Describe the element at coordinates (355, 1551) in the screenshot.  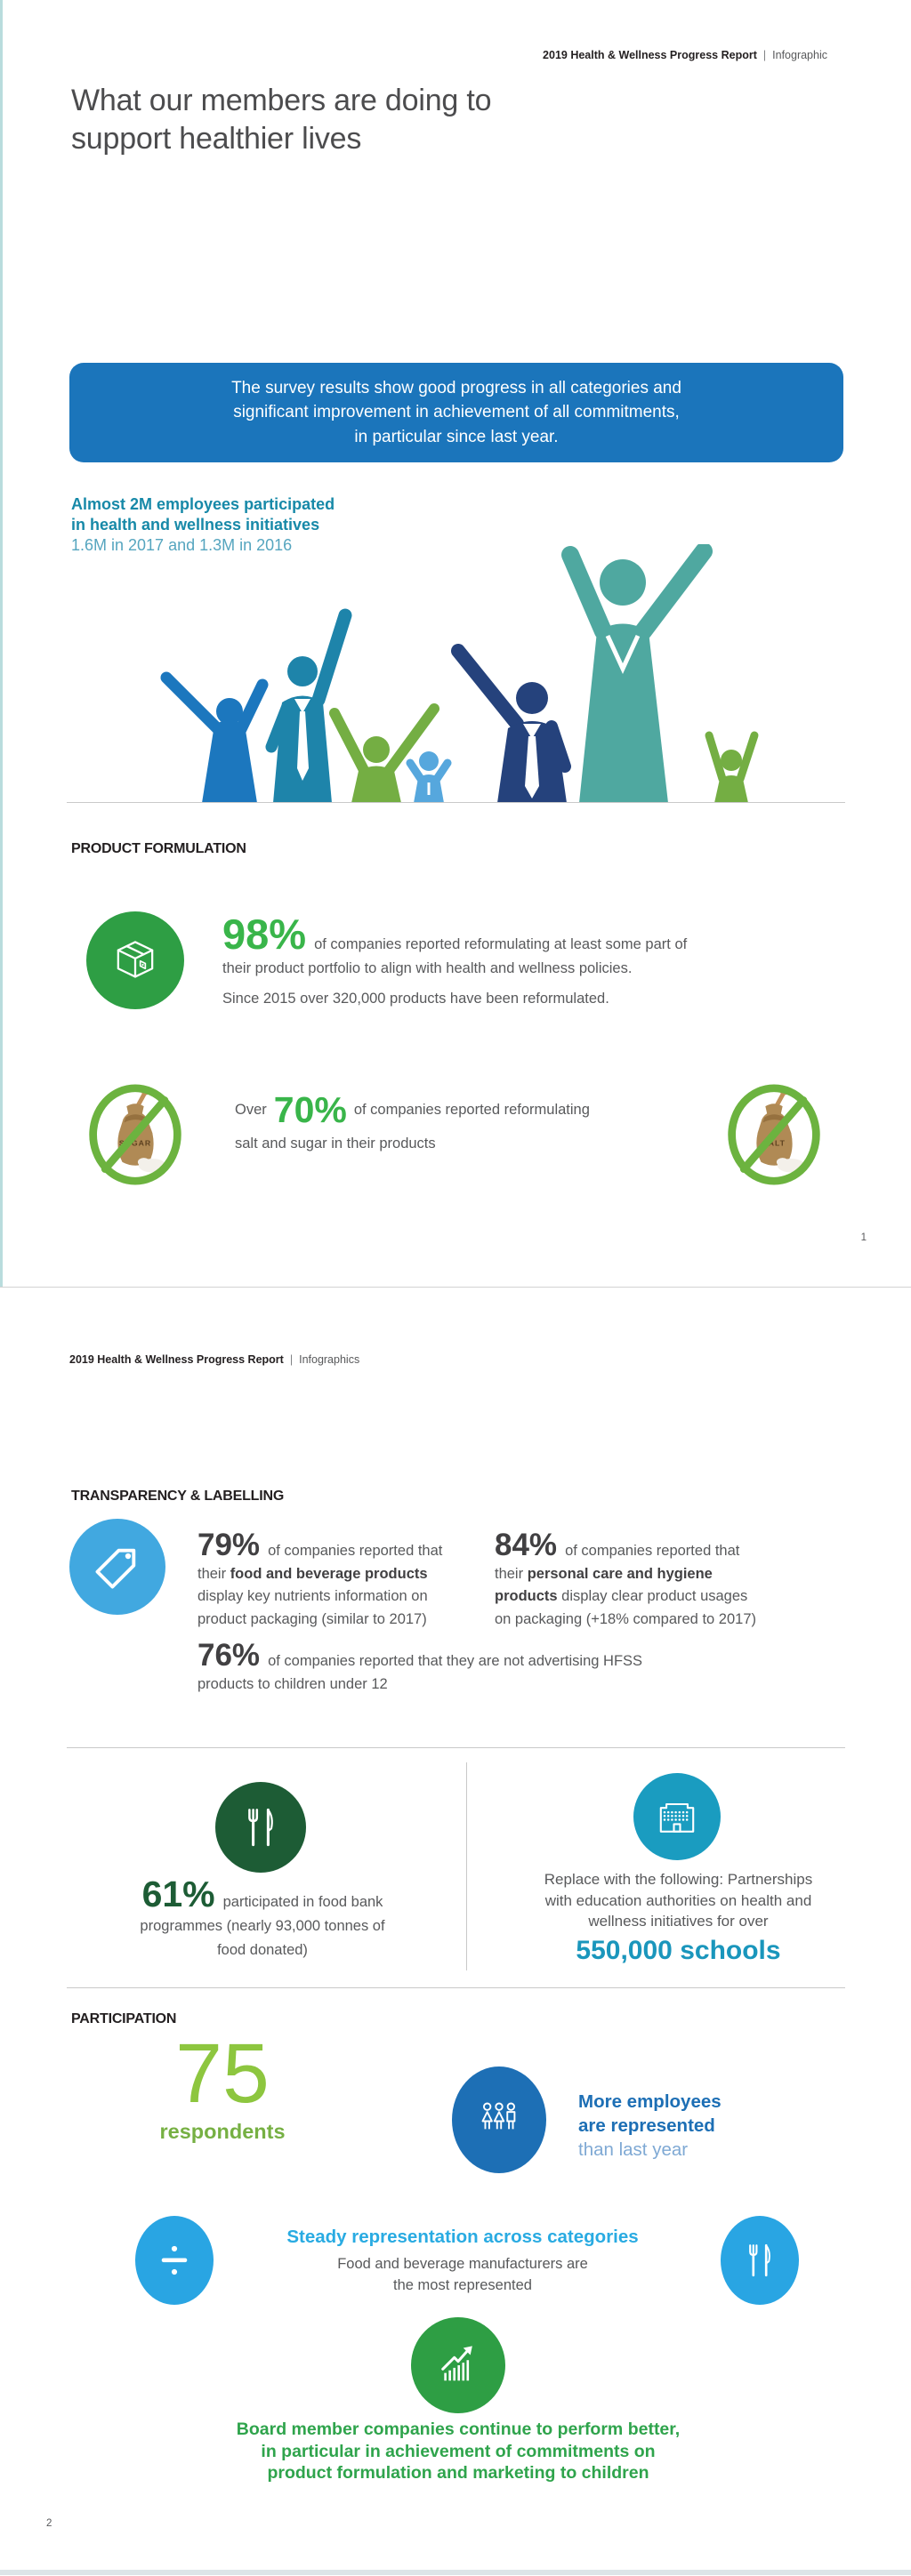
I see `stat-79-line1: of companies reported that` at that location.